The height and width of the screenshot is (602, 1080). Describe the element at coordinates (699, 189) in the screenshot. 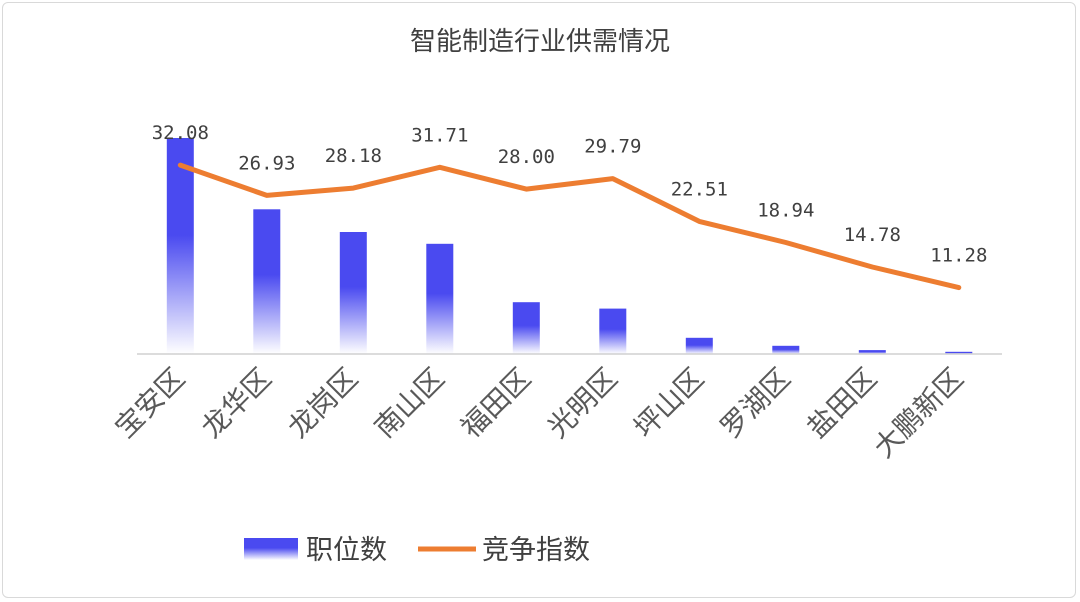

I see `data-label-6: 22.51` at that location.